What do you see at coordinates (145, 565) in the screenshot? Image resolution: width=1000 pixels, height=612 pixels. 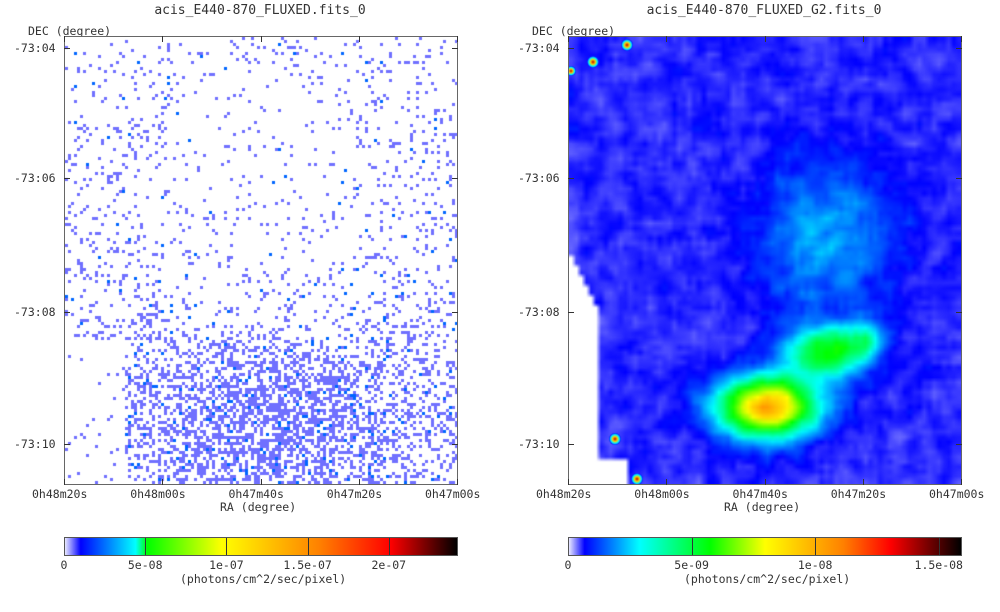 I see `colorbar-tick-label: 5e-08` at bounding box center [145, 565].